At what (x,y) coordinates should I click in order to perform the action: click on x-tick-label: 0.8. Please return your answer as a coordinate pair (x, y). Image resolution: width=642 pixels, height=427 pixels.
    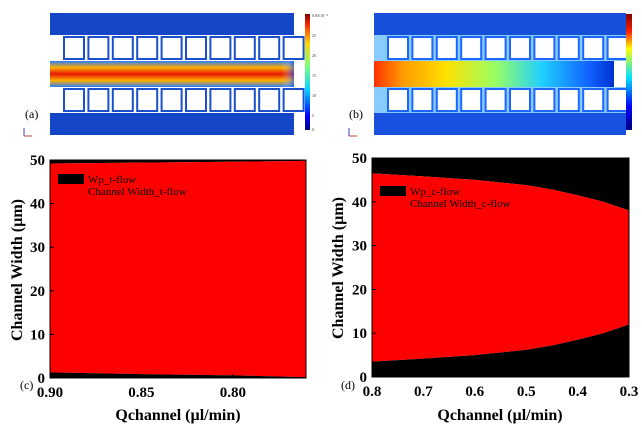
    Looking at the image, I should click on (372, 392).